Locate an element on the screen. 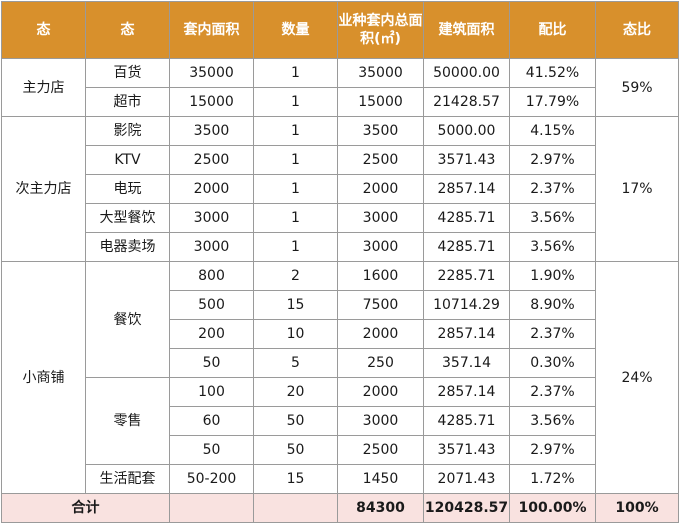 The image size is (679, 526). header-quantity: 数量 is located at coordinates (295, 30).